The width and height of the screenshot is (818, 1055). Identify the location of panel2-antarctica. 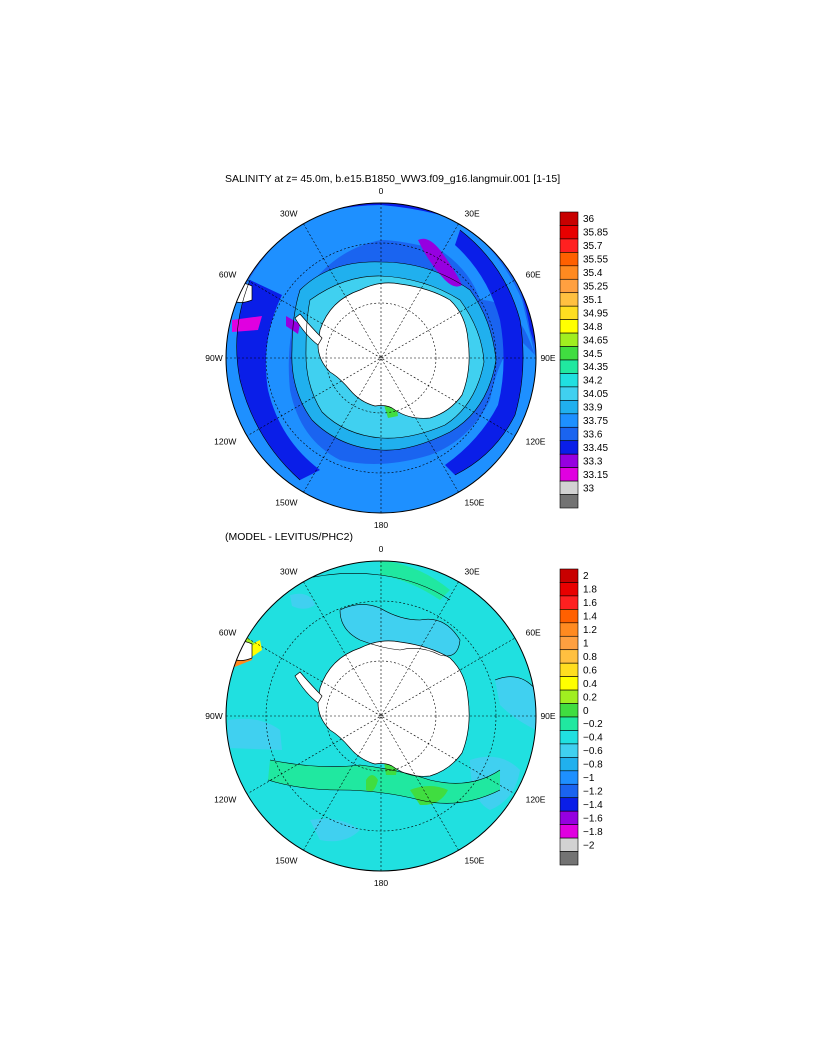
(393, 708).